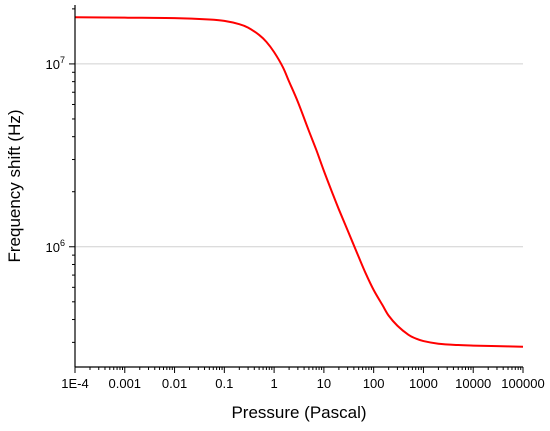  I want to click on x-tick-label-3: 0.1, so click(224, 383).